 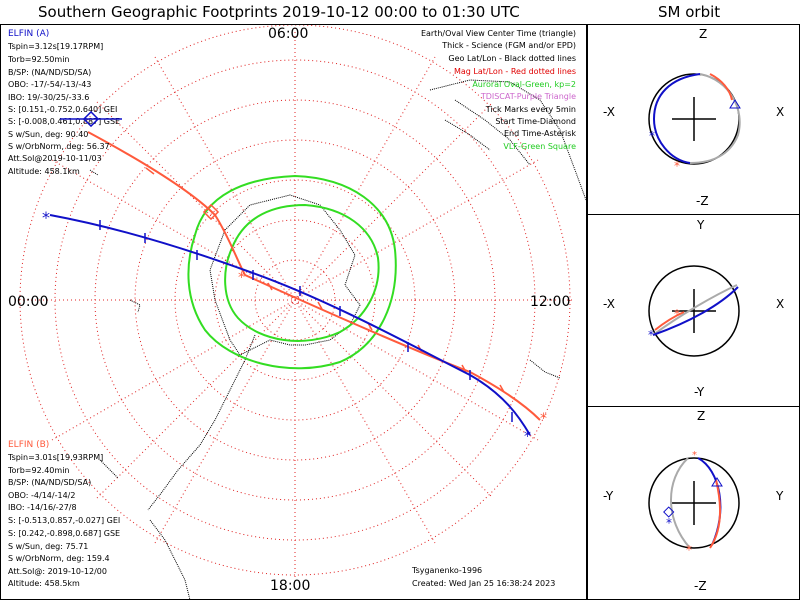 I want to click on elfin-b-obo: OBO: -4/14/-14/2, so click(x=41, y=495).